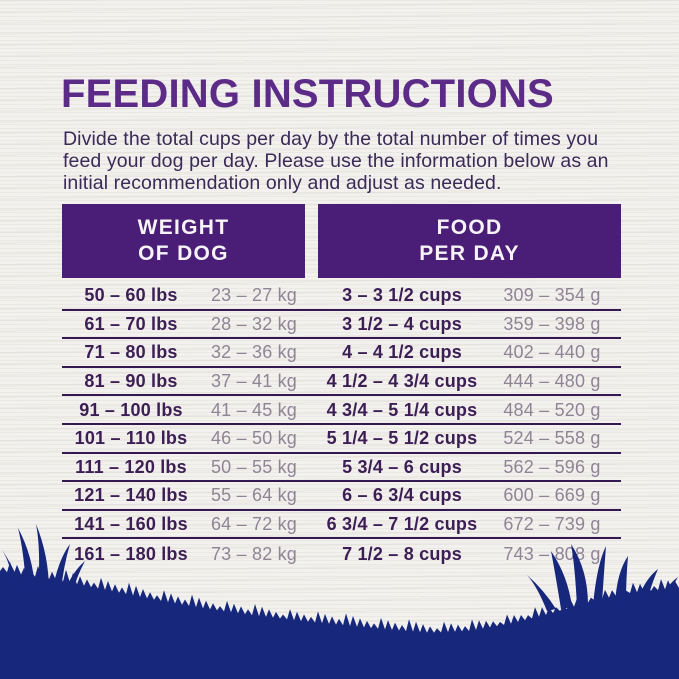  Describe the element at coordinates (552, 352) in the screenshot. I see `food-grams-value: 402 – 440 g` at that location.